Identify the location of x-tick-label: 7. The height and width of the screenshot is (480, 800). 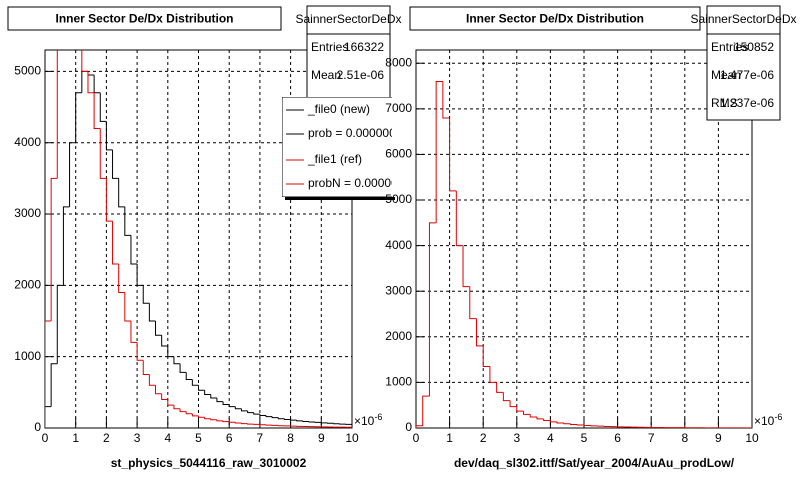
(651, 438).